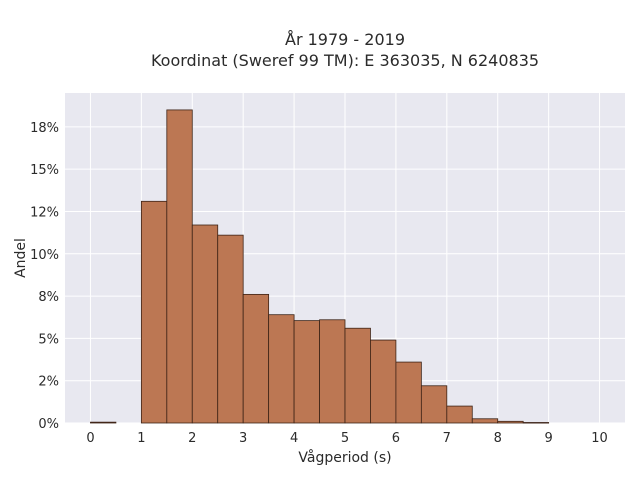 The width and height of the screenshot is (640, 480). I want to click on chart-title-line-1: År 1979 - 2019, so click(345, 39).